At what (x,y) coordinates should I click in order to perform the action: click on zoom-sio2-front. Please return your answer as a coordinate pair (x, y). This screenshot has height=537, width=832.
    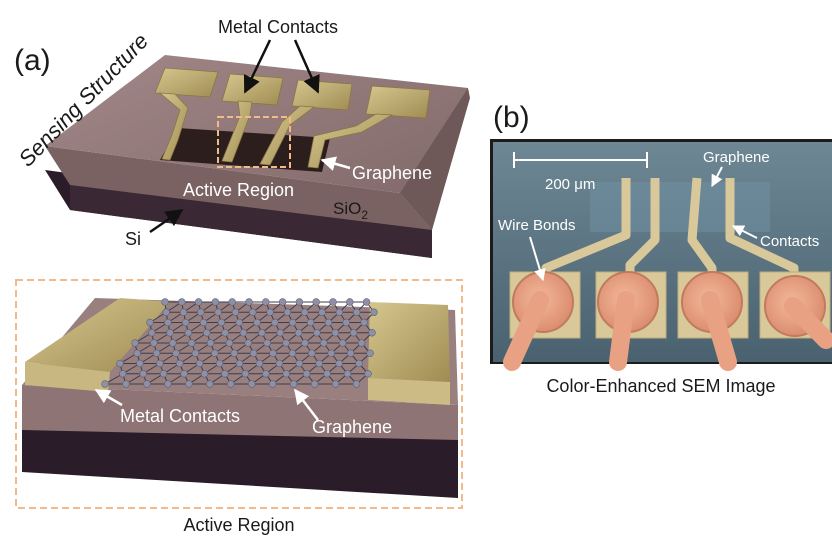
    Looking at the image, I should click on (240, 412).